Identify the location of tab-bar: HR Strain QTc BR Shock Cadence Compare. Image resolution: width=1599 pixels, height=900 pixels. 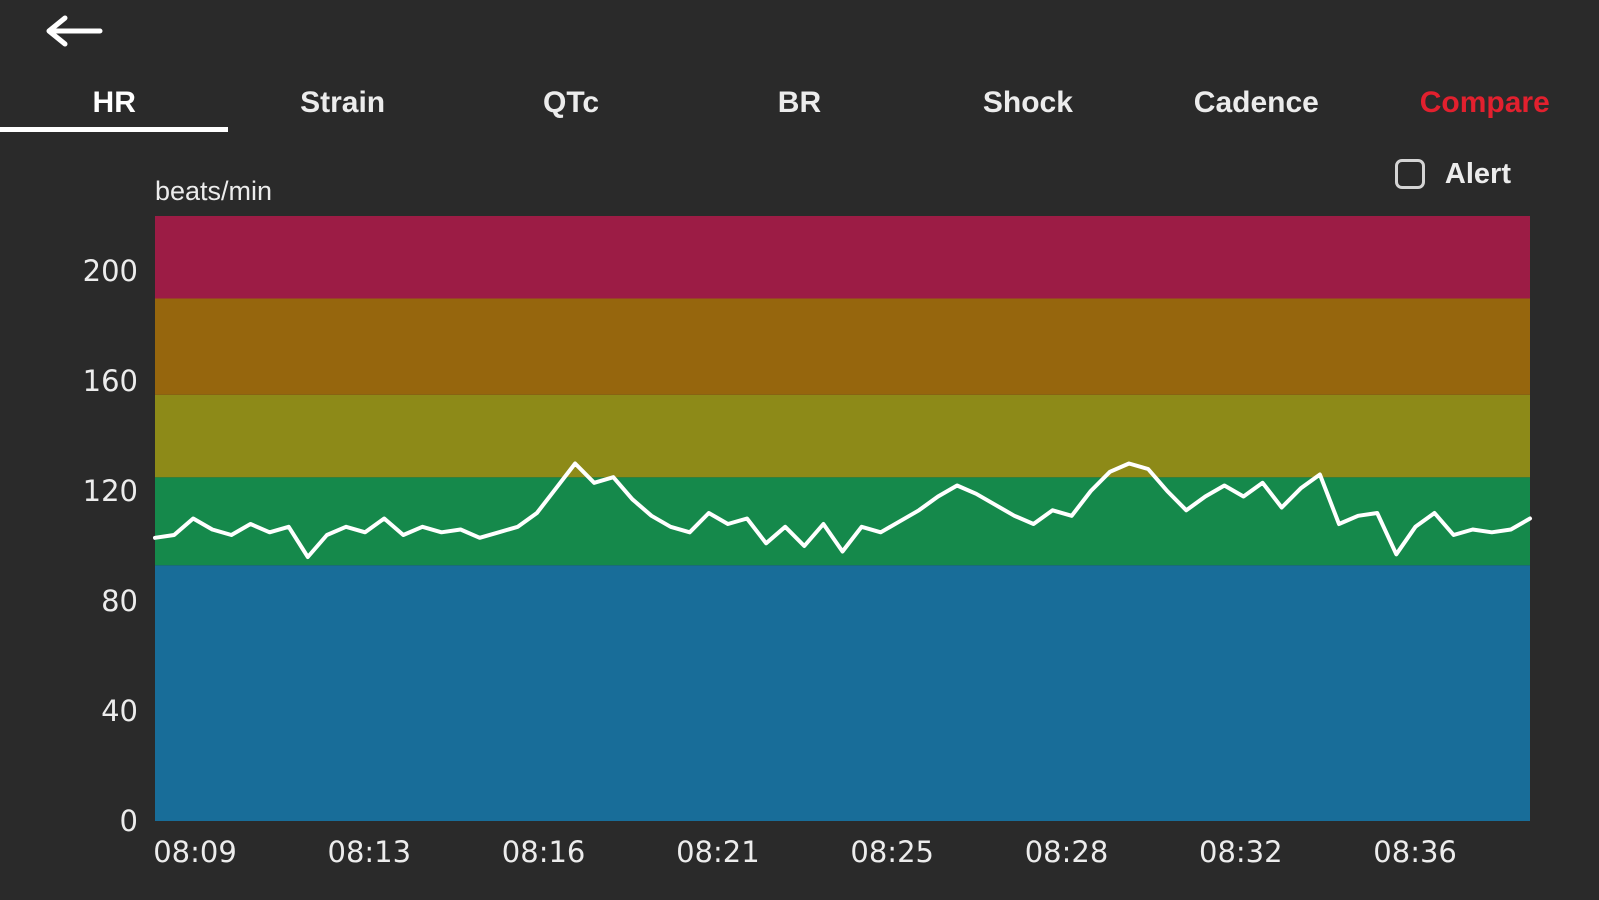
(799, 105).